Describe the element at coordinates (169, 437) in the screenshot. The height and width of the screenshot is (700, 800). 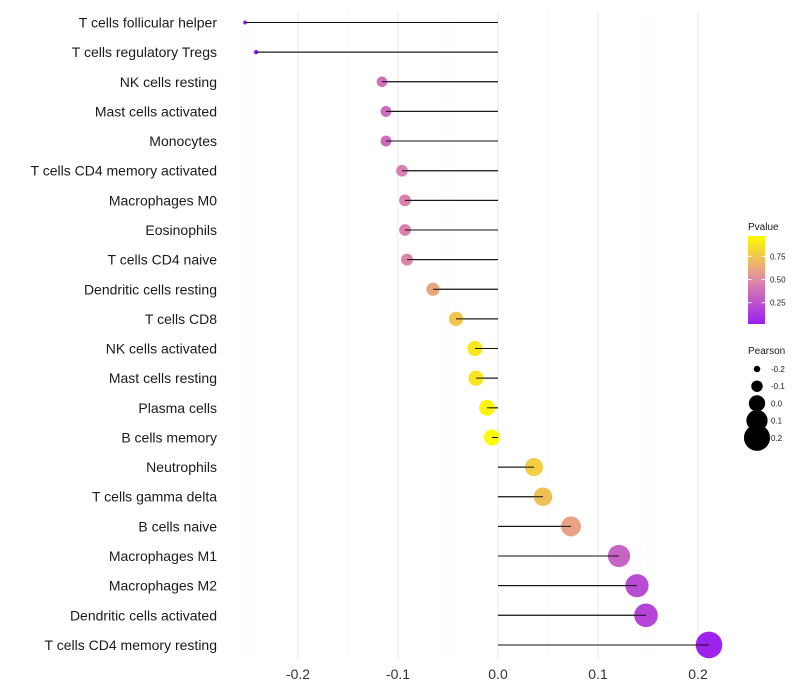
I see `category-label: B cells memory` at that location.